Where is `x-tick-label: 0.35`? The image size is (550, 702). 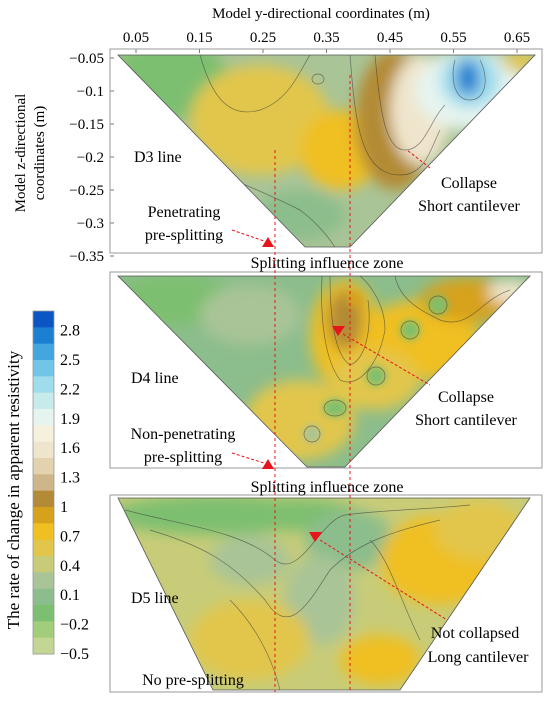 x-tick-label: 0.35 is located at coordinates (326, 38).